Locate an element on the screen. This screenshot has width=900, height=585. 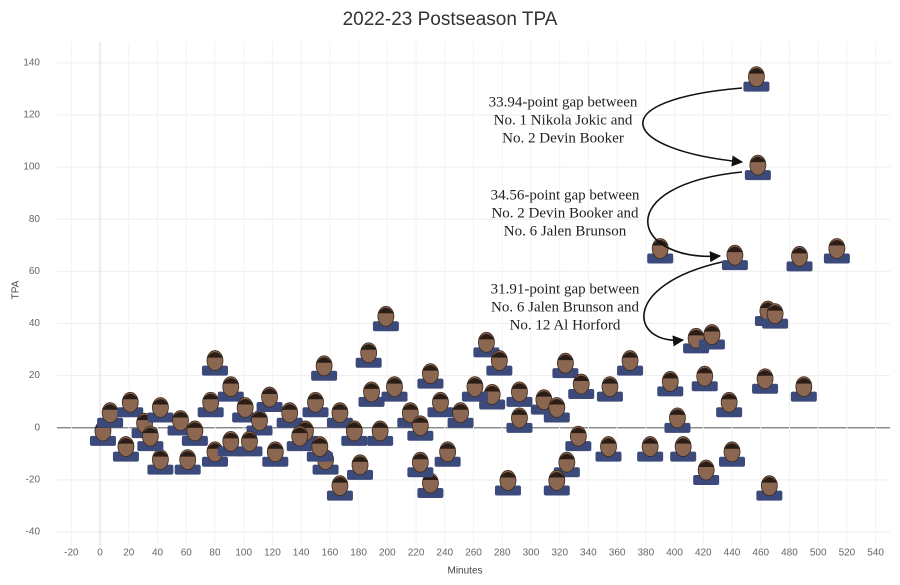
x-tick-label: 360 is located at coordinates (617, 553).